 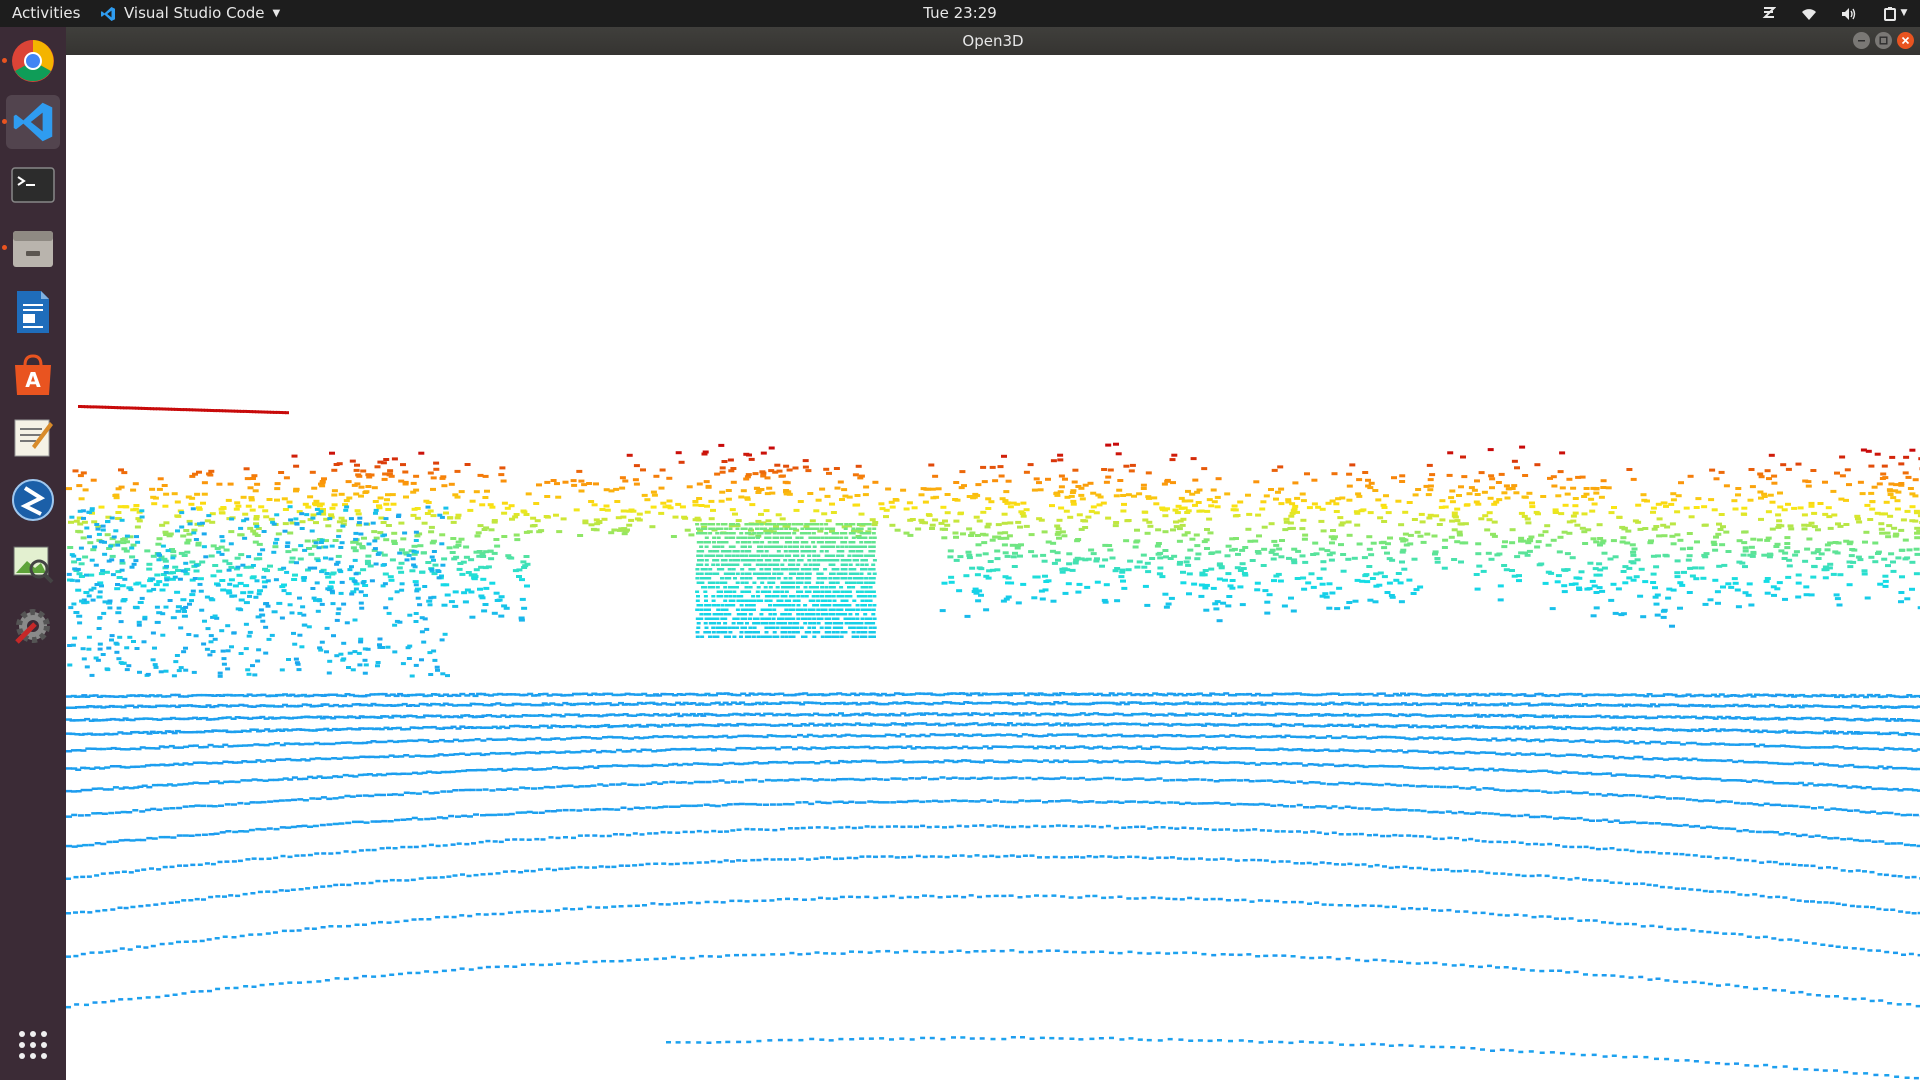 What do you see at coordinates (33, 185) in the screenshot?
I see `dock-terminal` at bounding box center [33, 185].